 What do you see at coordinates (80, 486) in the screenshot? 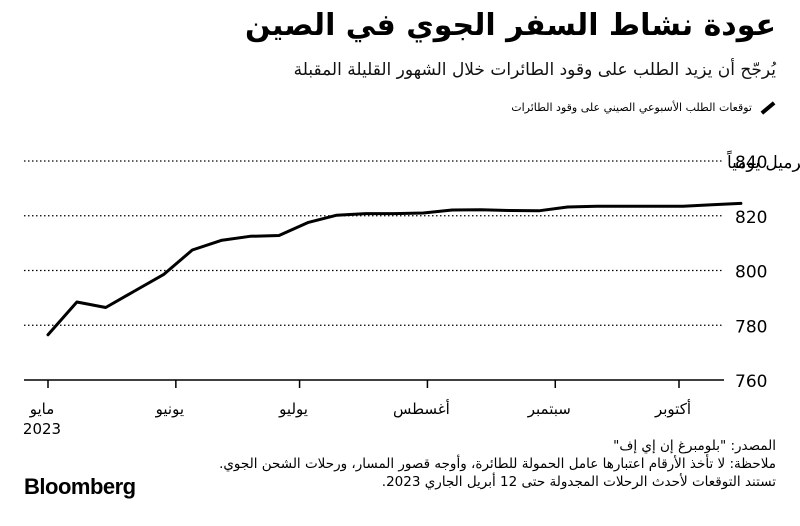
I see `bloomberg-logo: Bloomberg` at bounding box center [80, 486].